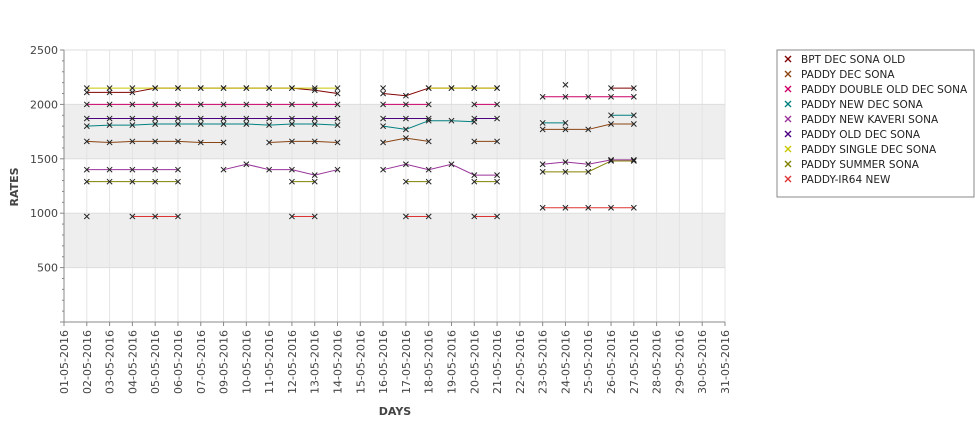 The width and height of the screenshot is (975, 429). I want to click on x-tick-label: 03-05-2016, so click(110, 362).